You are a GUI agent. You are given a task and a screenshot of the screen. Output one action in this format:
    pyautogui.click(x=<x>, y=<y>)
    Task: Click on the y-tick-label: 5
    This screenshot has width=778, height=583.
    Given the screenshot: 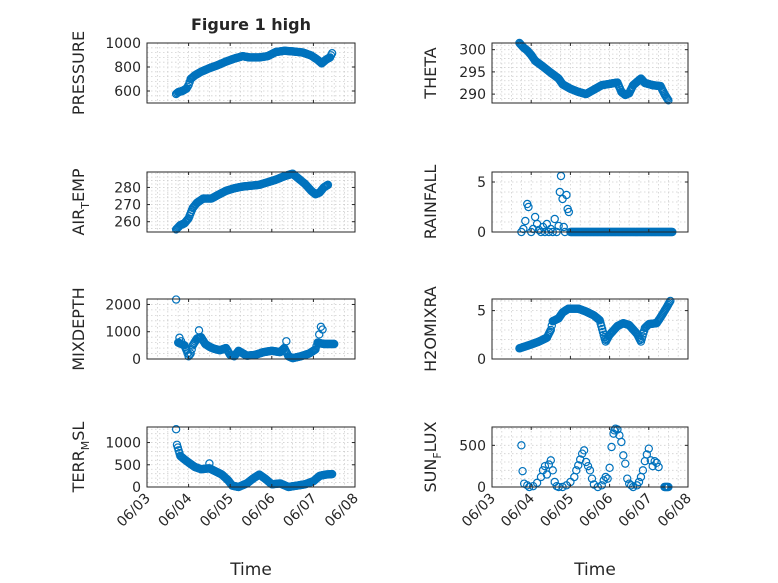 What is the action you would take?
    pyautogui.click(x=481, y=183)
    